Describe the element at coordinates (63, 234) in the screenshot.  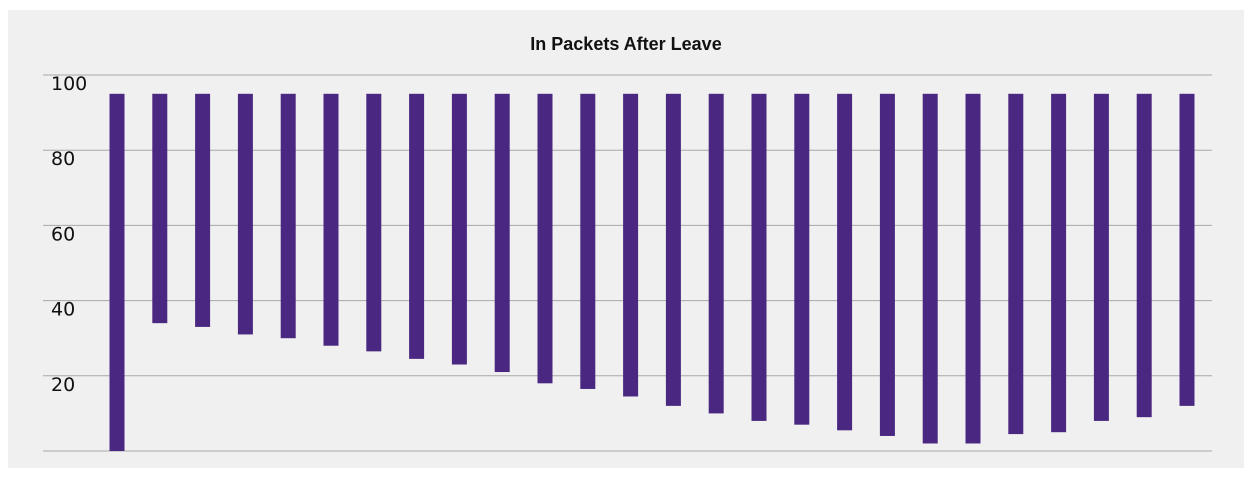
I see `y-tick-label: 60` at that location.